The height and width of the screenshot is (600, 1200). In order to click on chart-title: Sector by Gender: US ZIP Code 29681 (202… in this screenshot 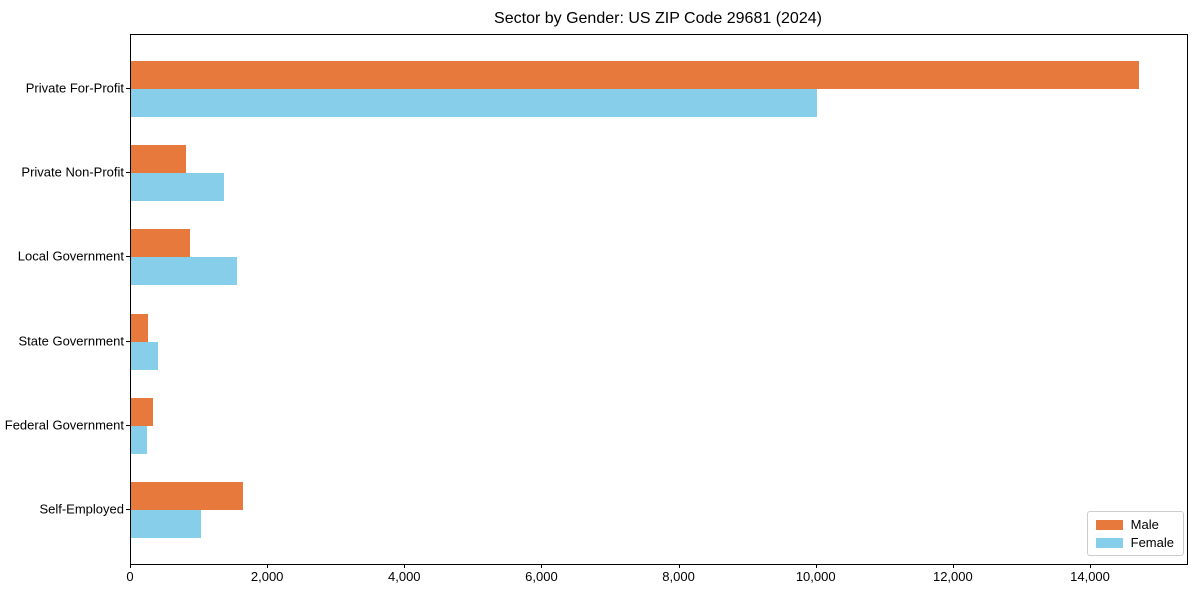, I will do `click(658, 18)`.